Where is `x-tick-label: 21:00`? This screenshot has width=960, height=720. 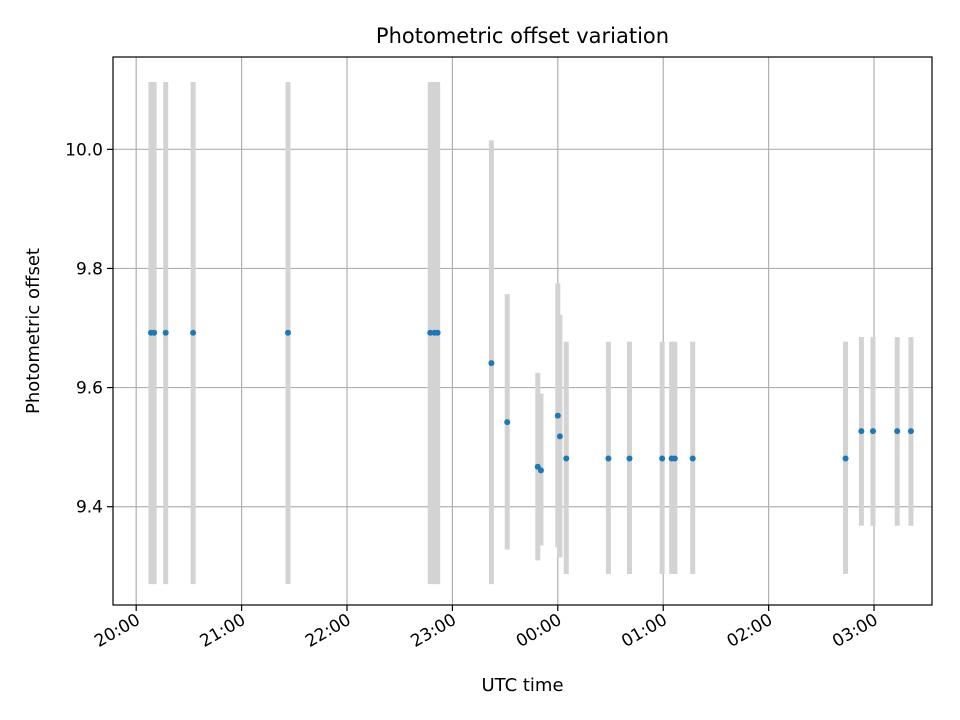
x-tick-label: 21:00 is located at coordinates (223, 631).